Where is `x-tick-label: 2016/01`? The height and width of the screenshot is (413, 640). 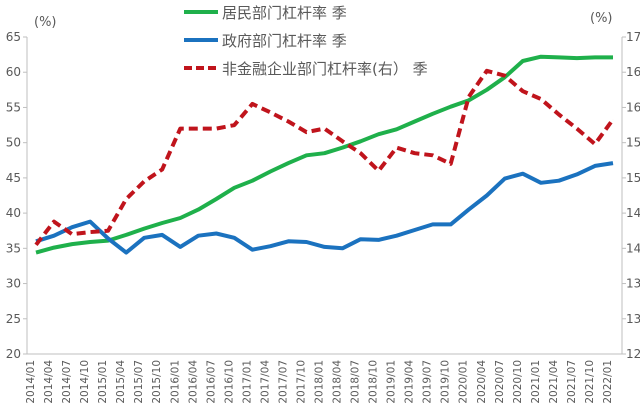 x-tick-label: 2016/01 is located at coordinates (175, 382).